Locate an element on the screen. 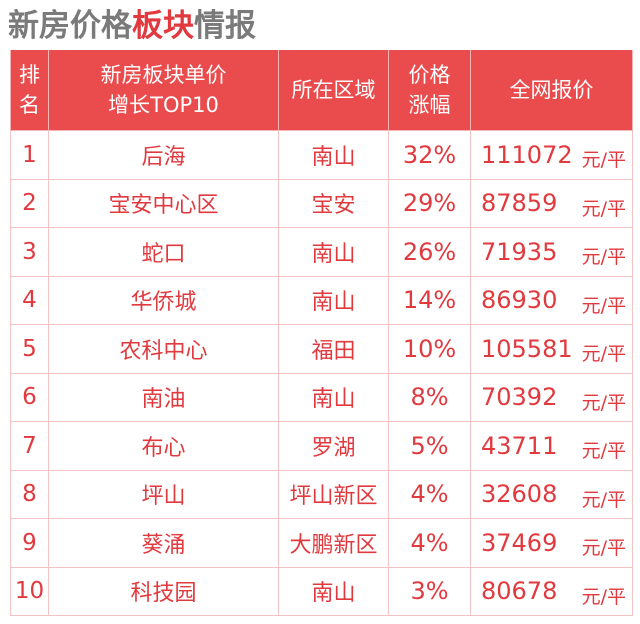 This screenshot has height=624, width=640. cell-pct: 3% is located at coordinates (429, 591).